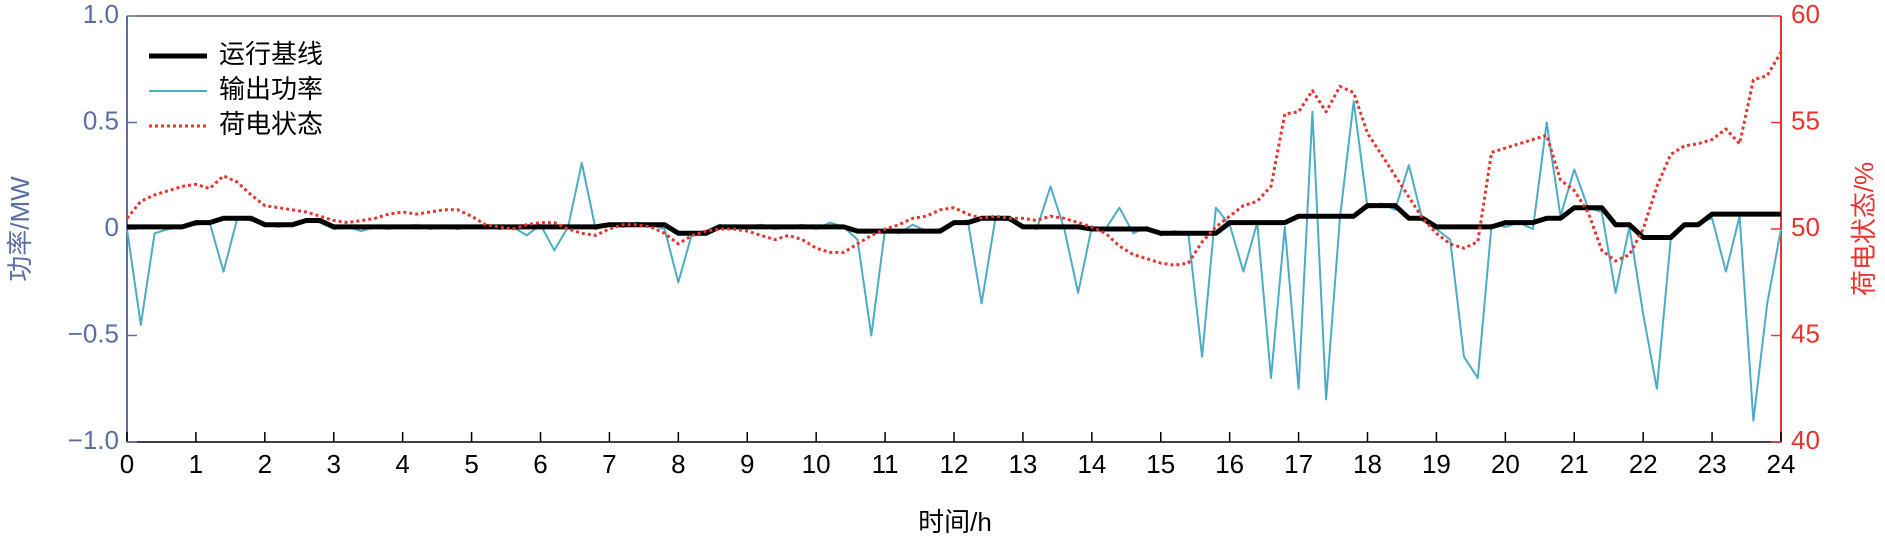  Describe the element at coordinates (1781, 464) in the screenshot. I see `x-tick-label: 24` at that location.